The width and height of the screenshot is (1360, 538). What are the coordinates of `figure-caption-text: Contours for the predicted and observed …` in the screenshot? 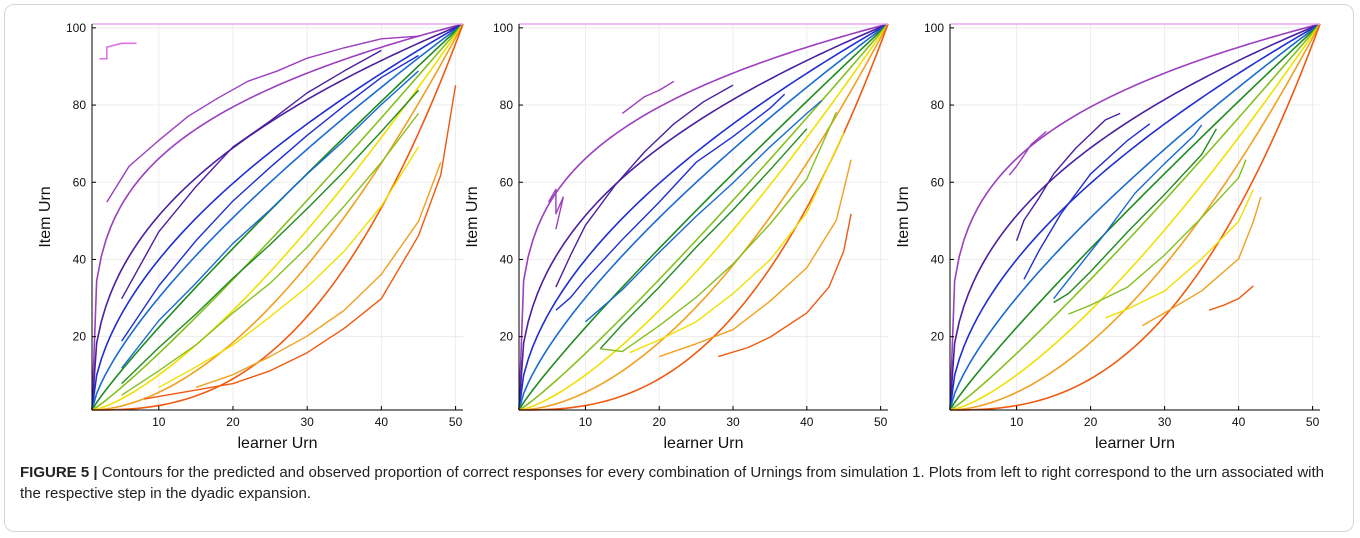 It's located at (672, 483).